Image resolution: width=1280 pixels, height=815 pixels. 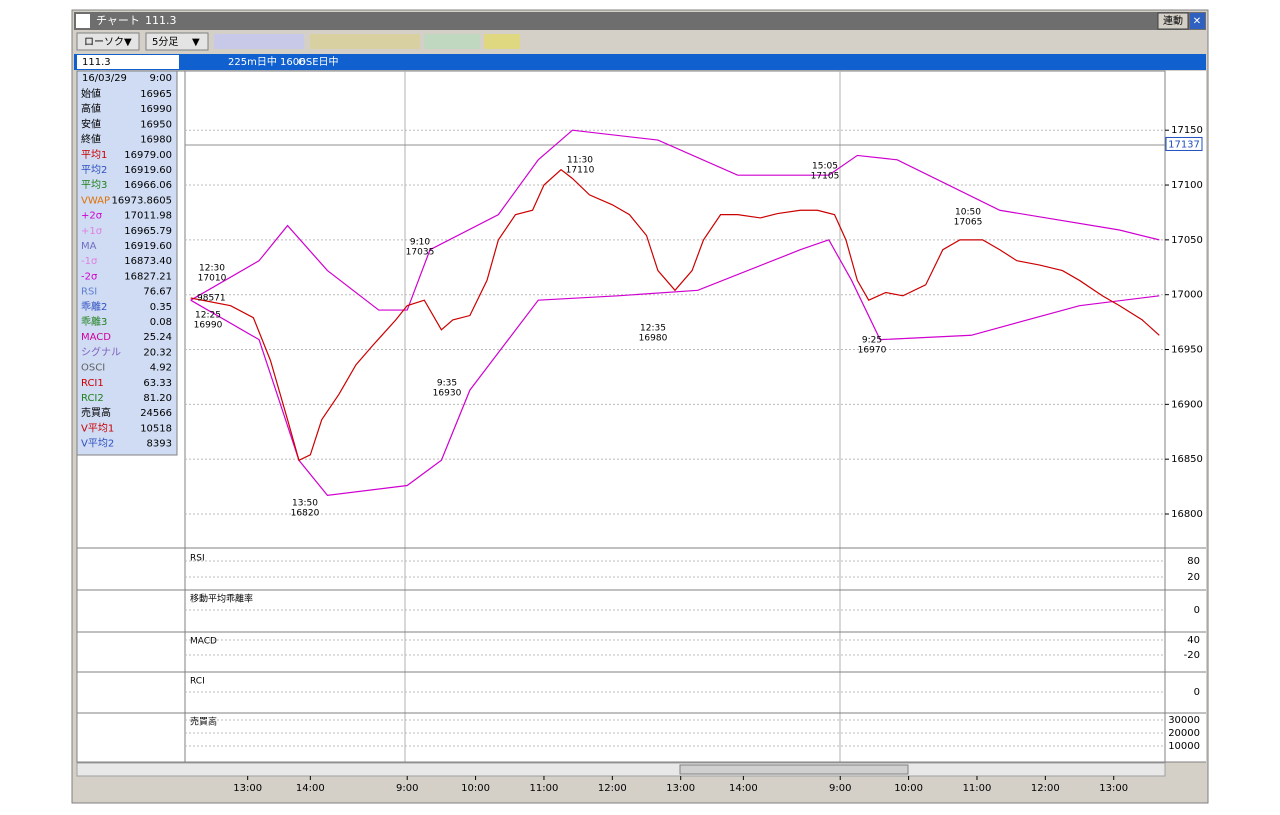 What do you see at coordinates (872, 351) in the screenshot?
I see `annotation-price: 16970` at bounding box center [872, 351].